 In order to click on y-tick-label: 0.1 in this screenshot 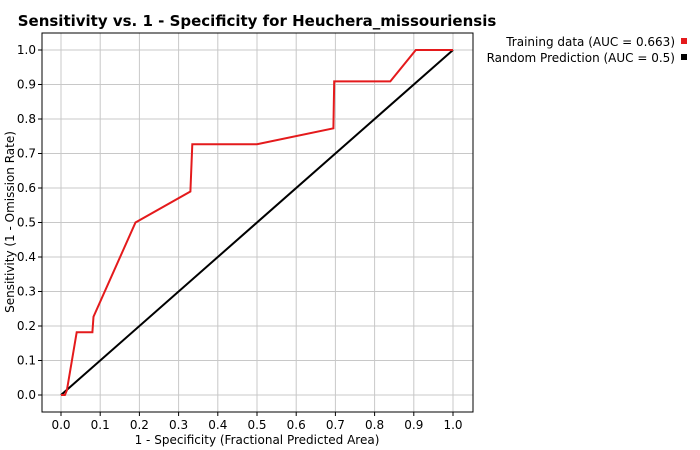, I will do `click(26, 361)`.